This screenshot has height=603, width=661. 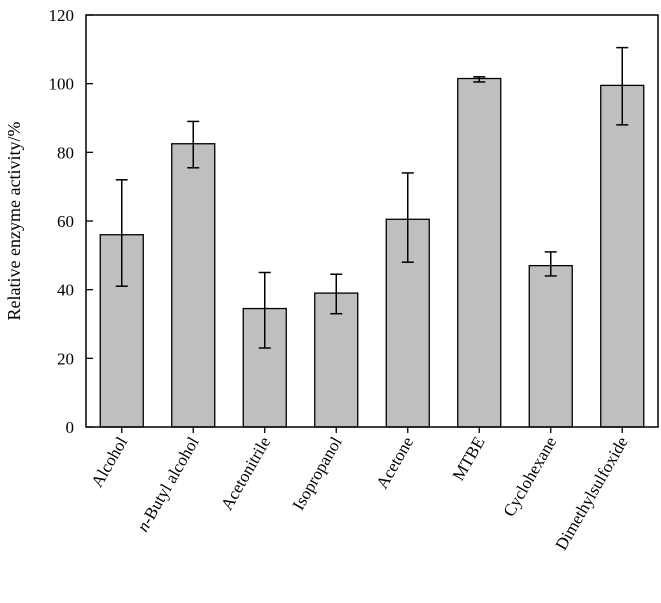 I want to click on x-tick-label-text: Alcohol, so click(x=109, y=461).